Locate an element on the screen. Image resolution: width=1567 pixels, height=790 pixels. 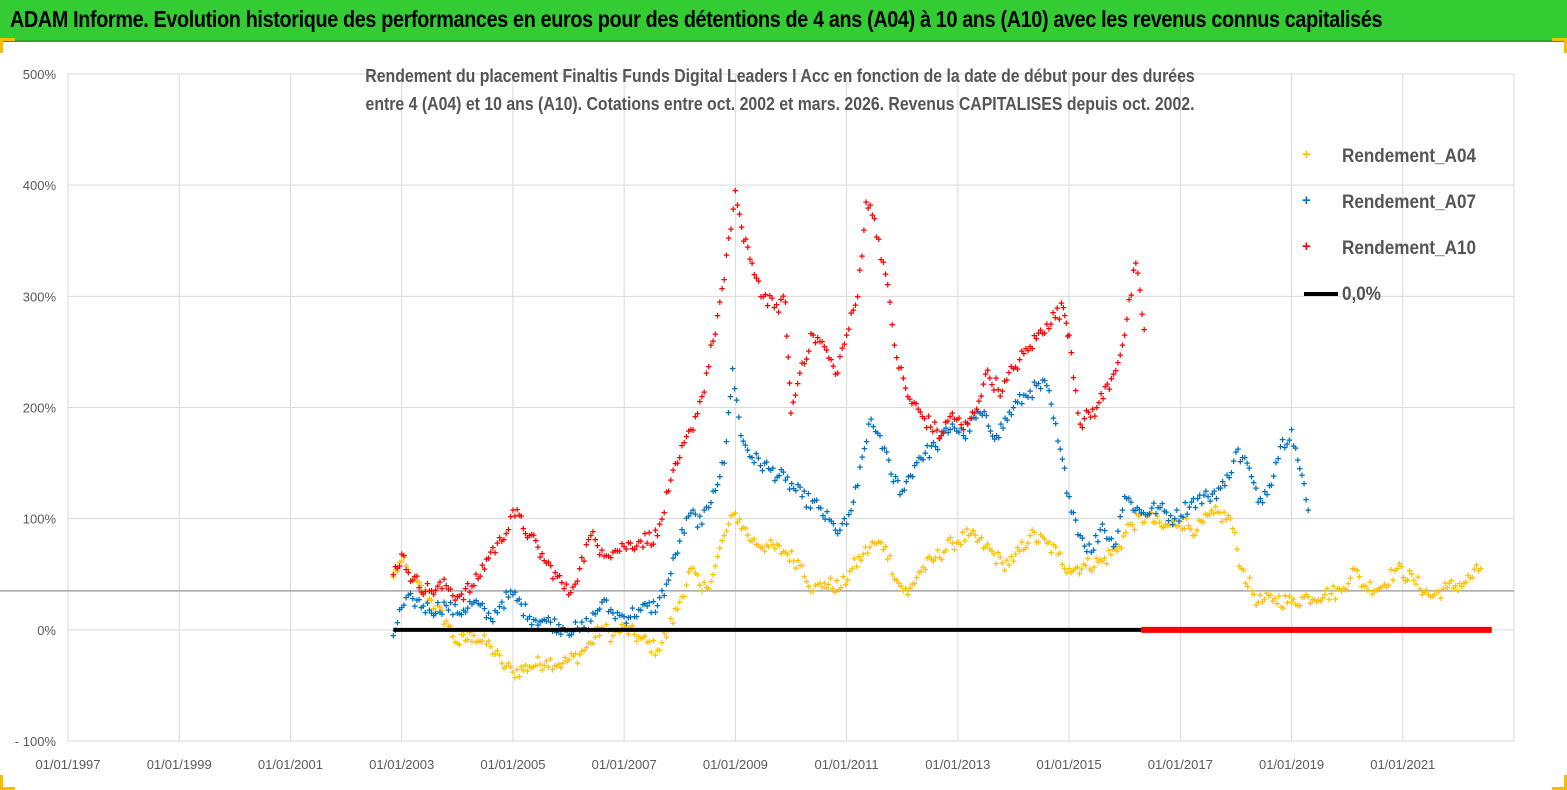
x-tick-label: 01/01/2021 is located at coordinates (1402, 764).